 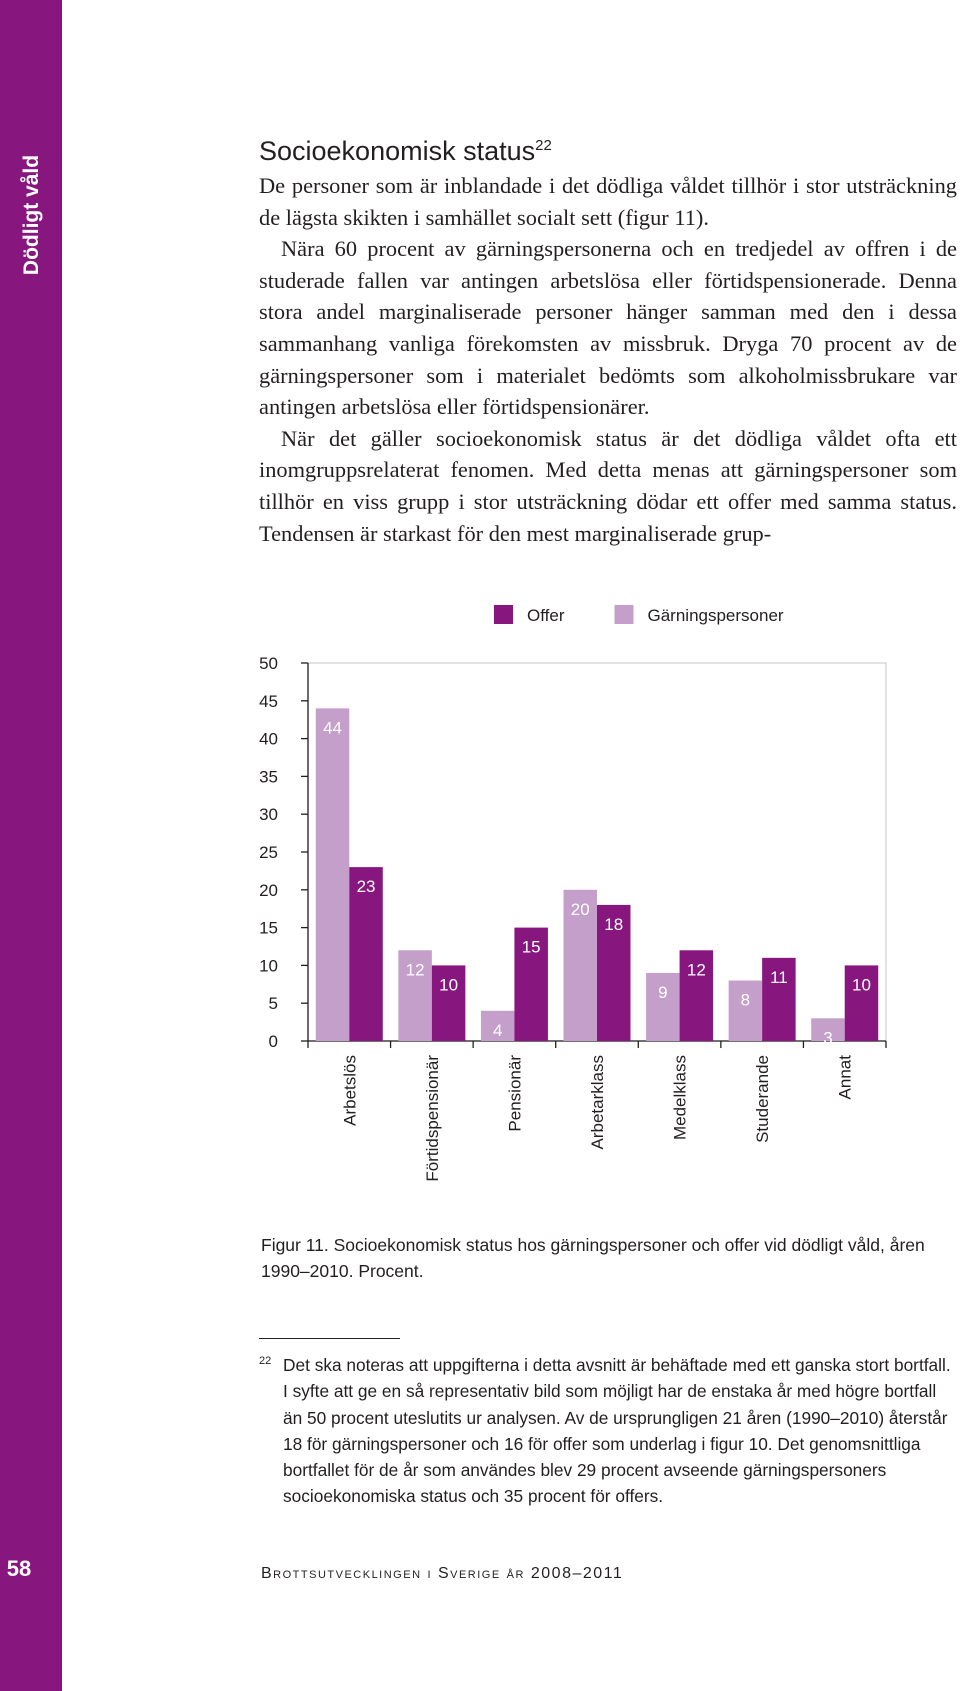 What do you see at coordinates (716, 615) in the screenshot?
I see `legend-label: Gärningspersoner` at bounding box center [716, 615].